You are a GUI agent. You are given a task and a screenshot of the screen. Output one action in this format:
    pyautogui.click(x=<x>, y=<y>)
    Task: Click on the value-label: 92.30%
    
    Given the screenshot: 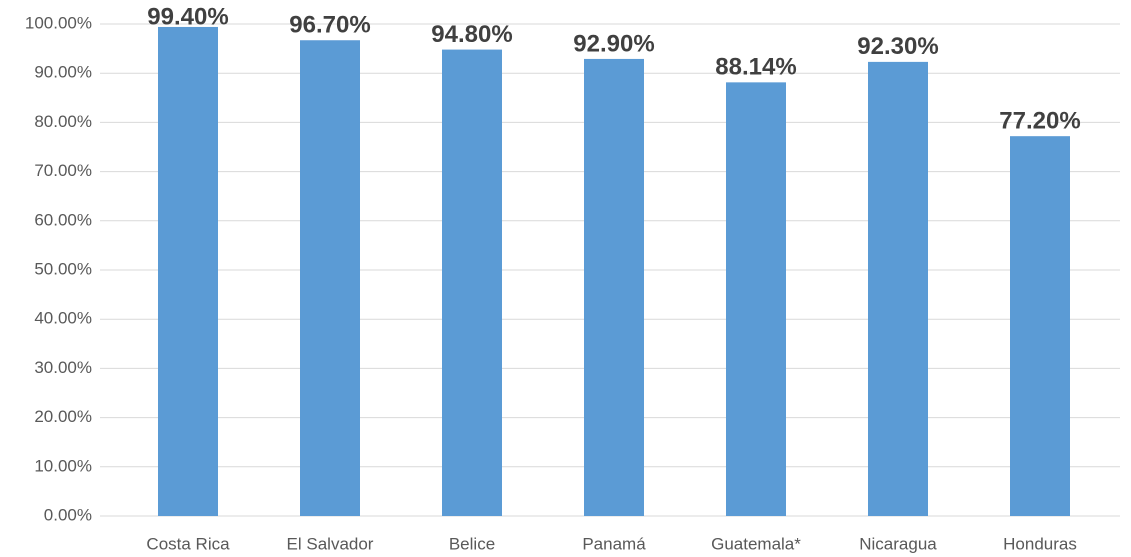 What is the action you would take?
    pyautogui.click(x=897, y=46)
    